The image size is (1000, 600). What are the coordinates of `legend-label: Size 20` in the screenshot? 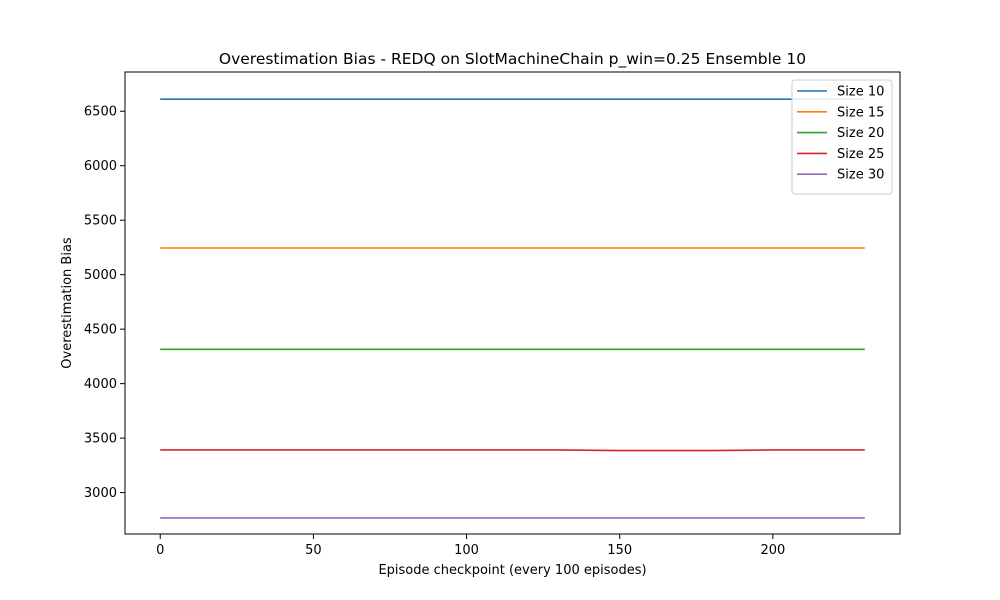 It's located at (860, 133).